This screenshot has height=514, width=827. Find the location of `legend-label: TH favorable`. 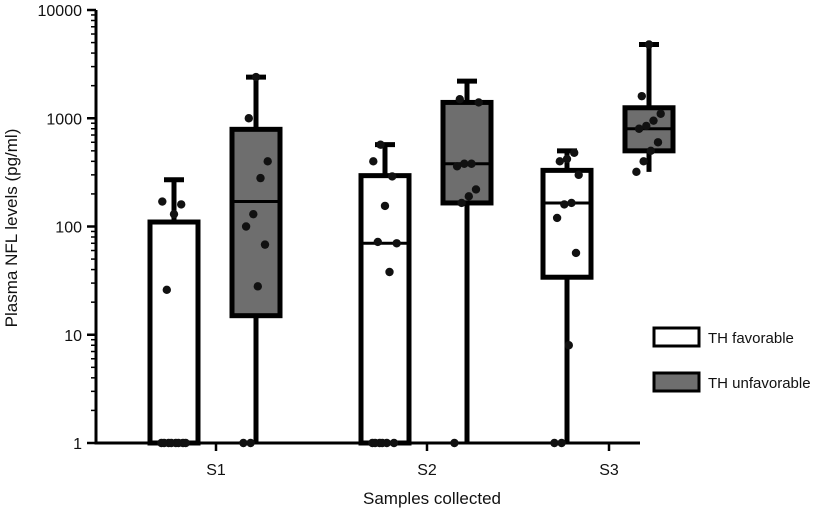

legend-label: TH favorable is located at coordinates (751, 338).